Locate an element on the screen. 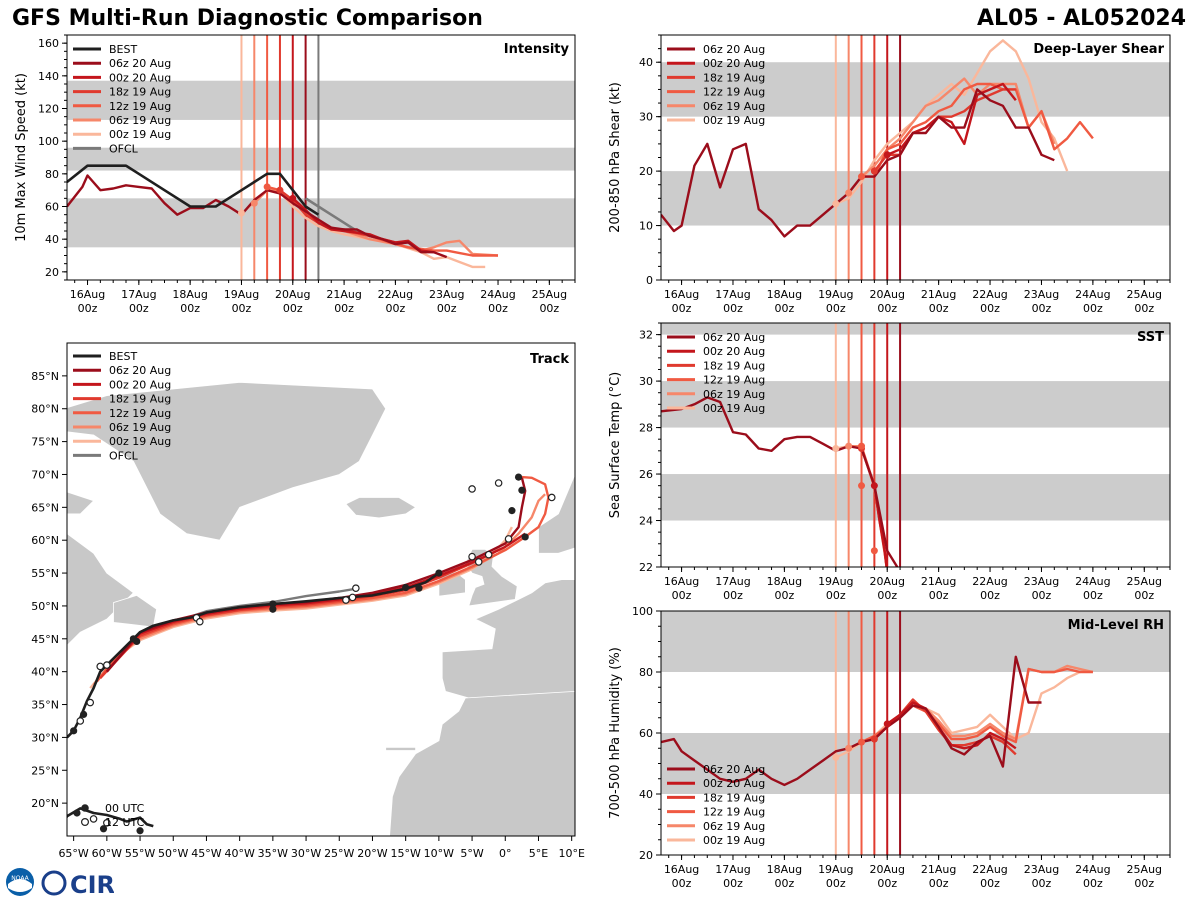 This screenshot has width=1200, height=900. y-tick-label: 30 is located at coordinates (646, 117).